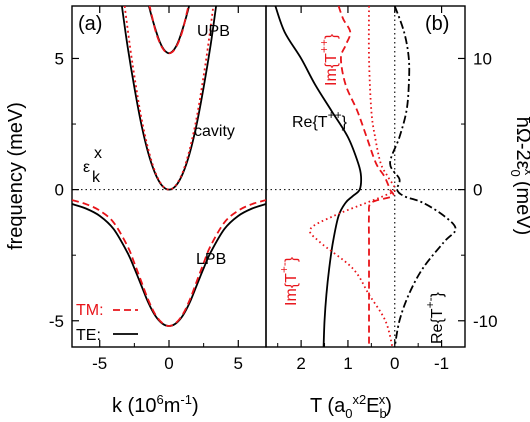 The width and height of the screenshot is (530, 422). What do you see at coordinates (300, 363) in the screenshot?
I see `panel-b-xtick-label: 2` at bounding box center [300, 363].